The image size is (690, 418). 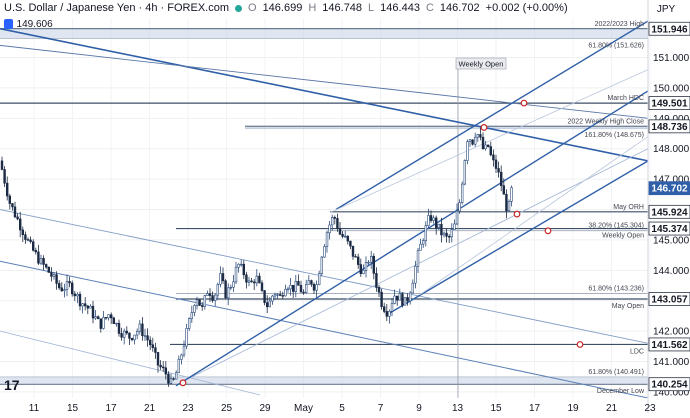 I want to click on time-axis: 11 15 17 21 23 25 29 May 5 7 9 13 15 17 19 21 23, so click(x=342, y=408).